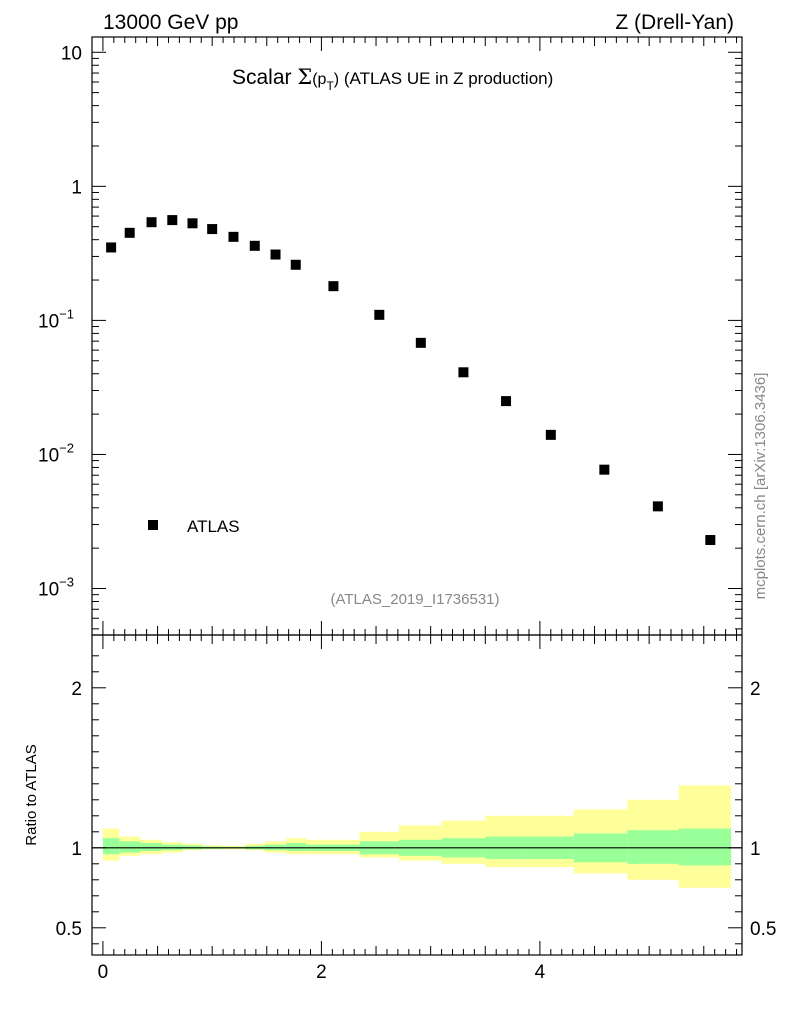 This screenshot has height=1029, width=786. I want to click on ratio-y-tick-label-right: 0.5, so click(763, 929).